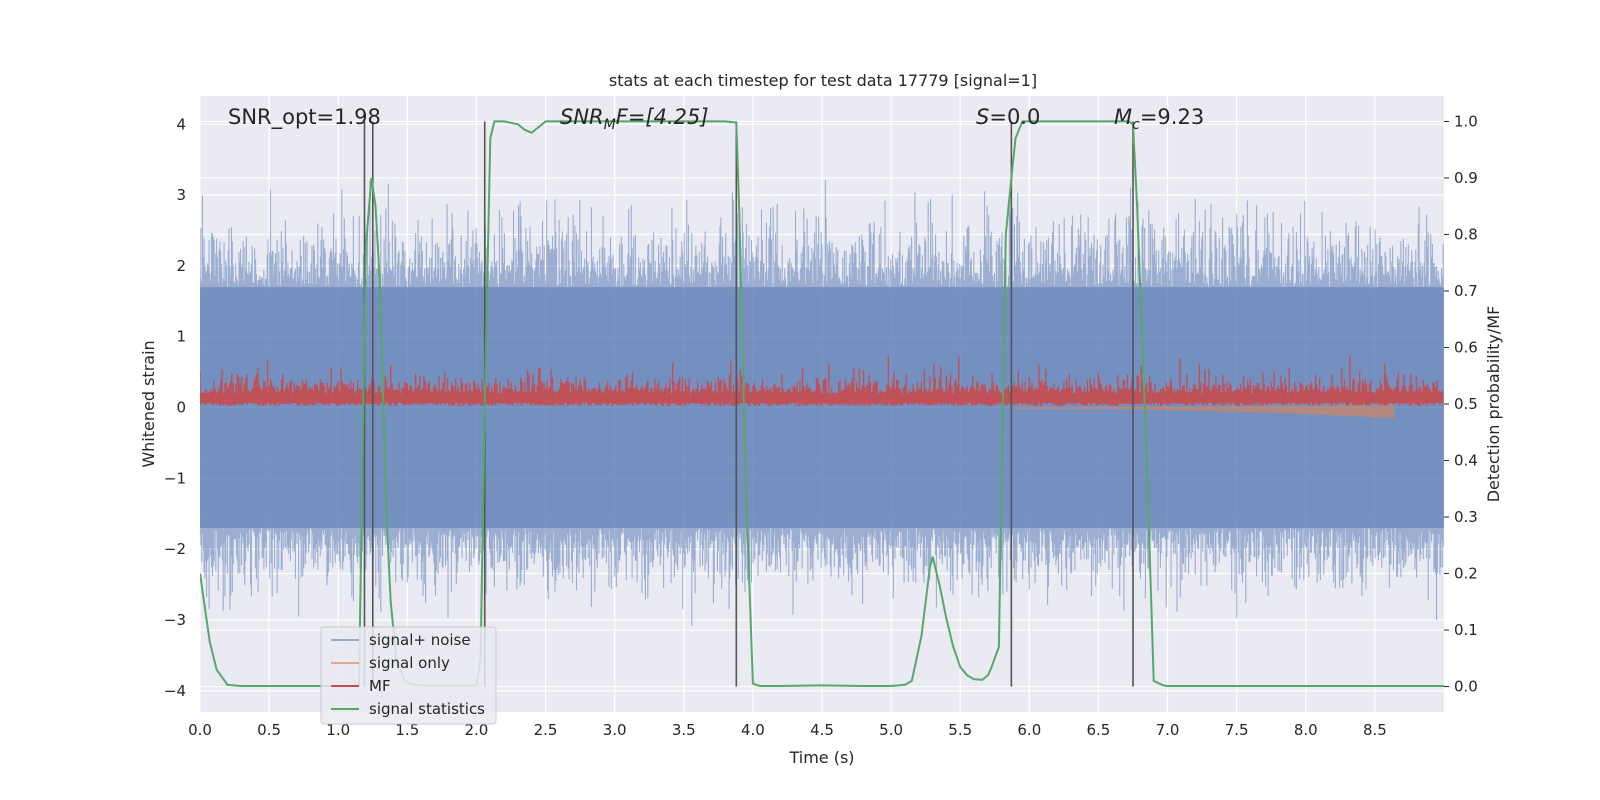 This screenshot has width=1600, height=800. I want to click on y-right-tick-label: 0.2, so click(1466, 574).